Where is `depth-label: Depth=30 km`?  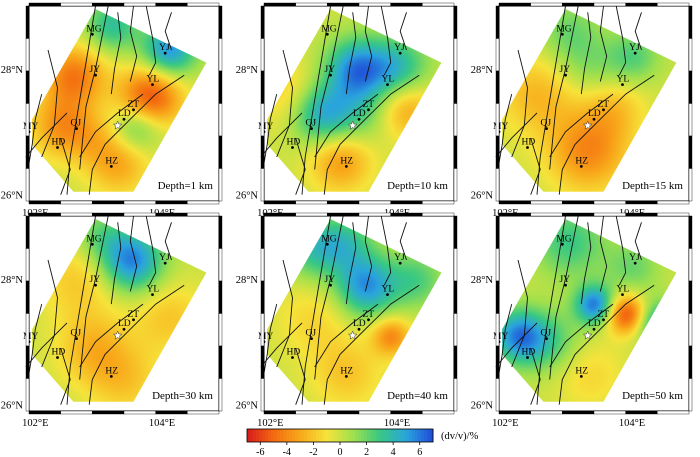
depth-label: Depth=30 km is located at coordinates (182, 396).